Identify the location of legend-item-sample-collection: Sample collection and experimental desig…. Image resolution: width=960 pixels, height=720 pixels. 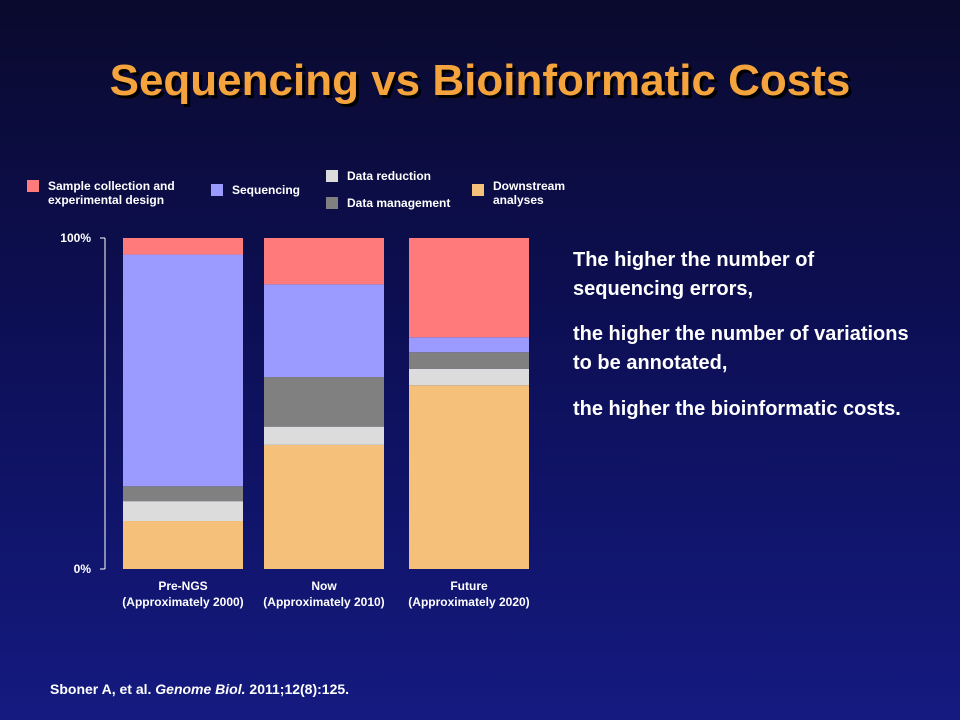
(119, 193).